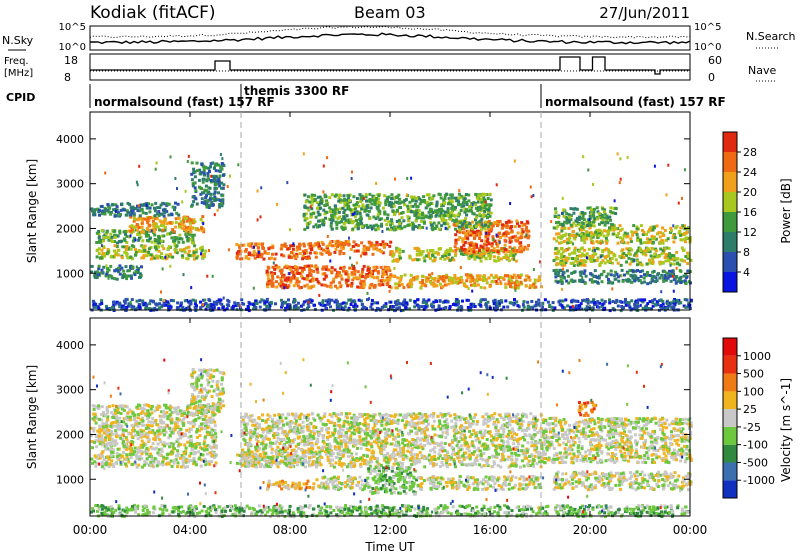  Describe the element at coordinates (750, 192) in the screenshot. I see `colorbar-tick-label: 20` at that location.